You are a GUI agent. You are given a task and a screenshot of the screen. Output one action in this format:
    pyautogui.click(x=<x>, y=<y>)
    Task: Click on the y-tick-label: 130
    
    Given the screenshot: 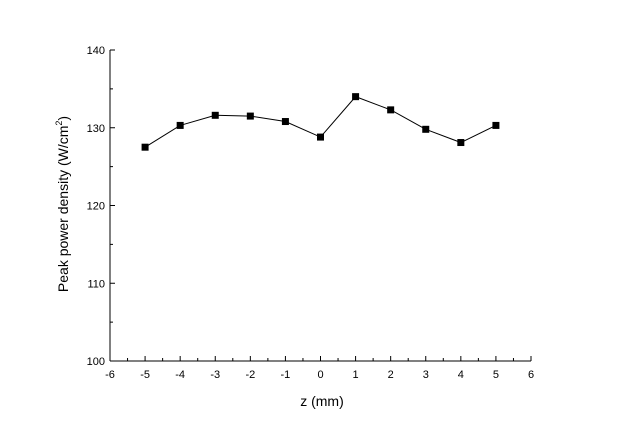 What is the action you would take?
    pyautogui.click(x=96, y=129)
    